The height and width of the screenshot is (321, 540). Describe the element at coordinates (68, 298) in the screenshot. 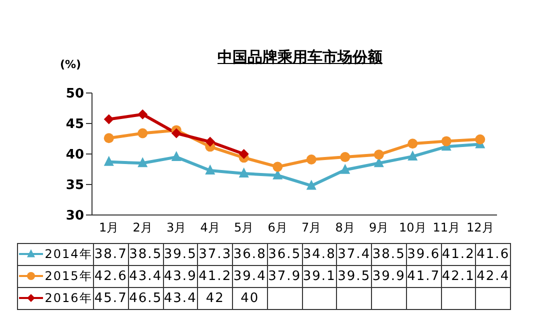

I see `legend-label: 2016年` at that location.